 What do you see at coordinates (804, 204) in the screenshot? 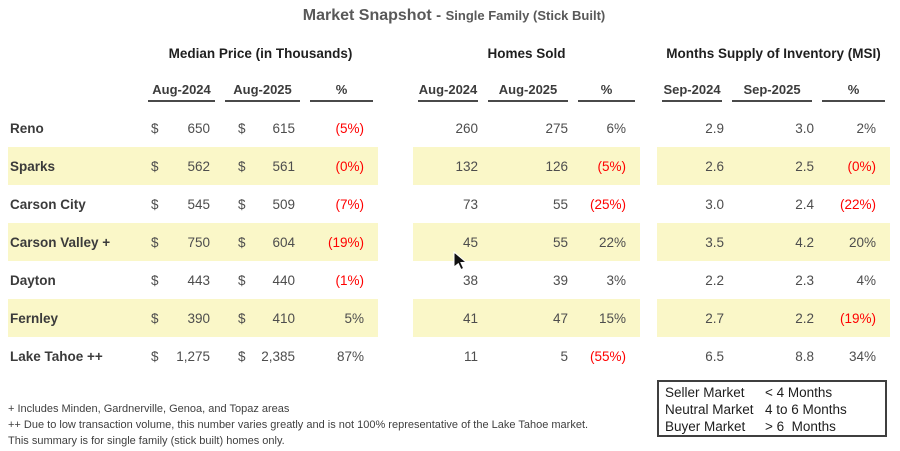
I see `msi-sep-2025-cell: 2.4` at bounding box center [804, 204].